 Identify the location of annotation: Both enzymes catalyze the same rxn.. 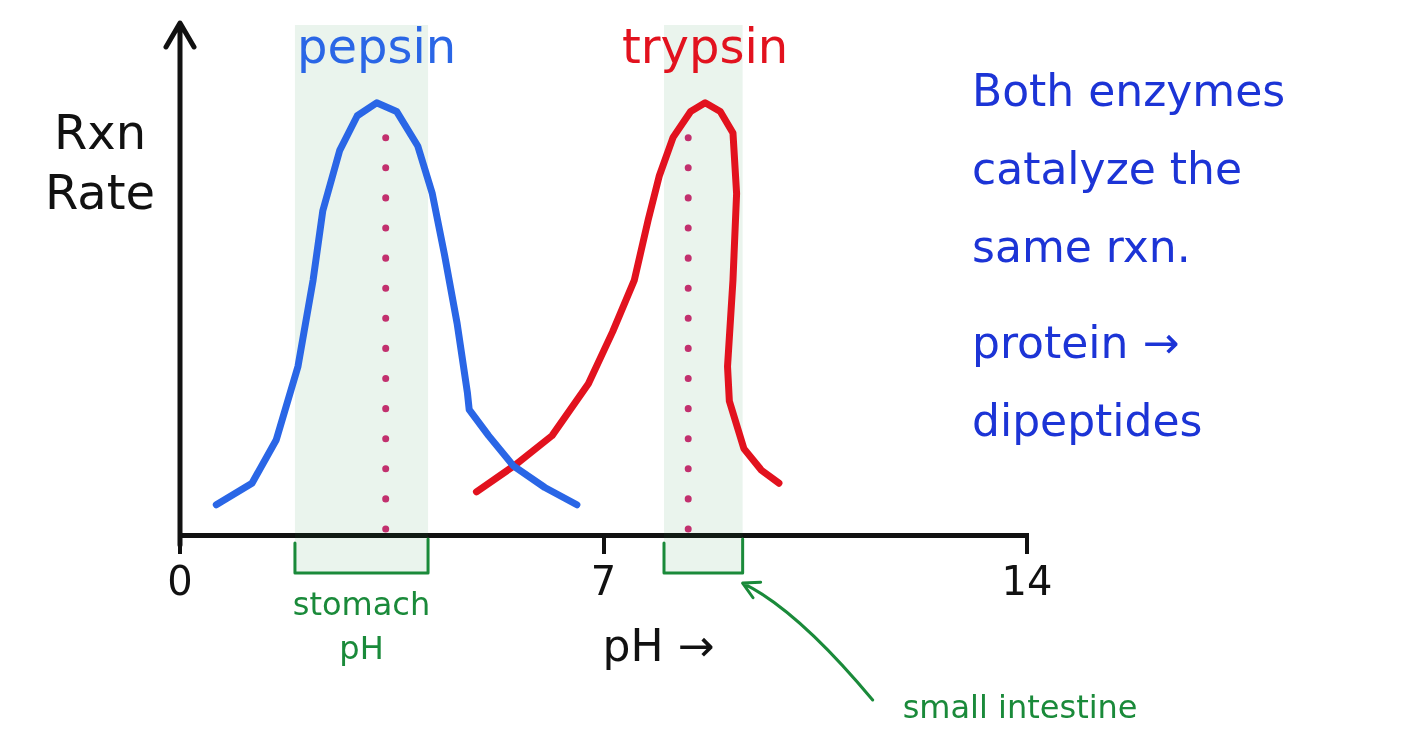
(1129, 169).